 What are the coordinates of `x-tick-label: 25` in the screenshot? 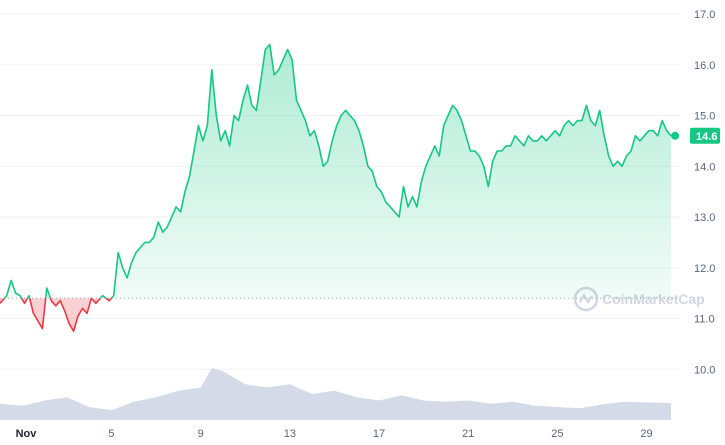 It's located at (557, 434).